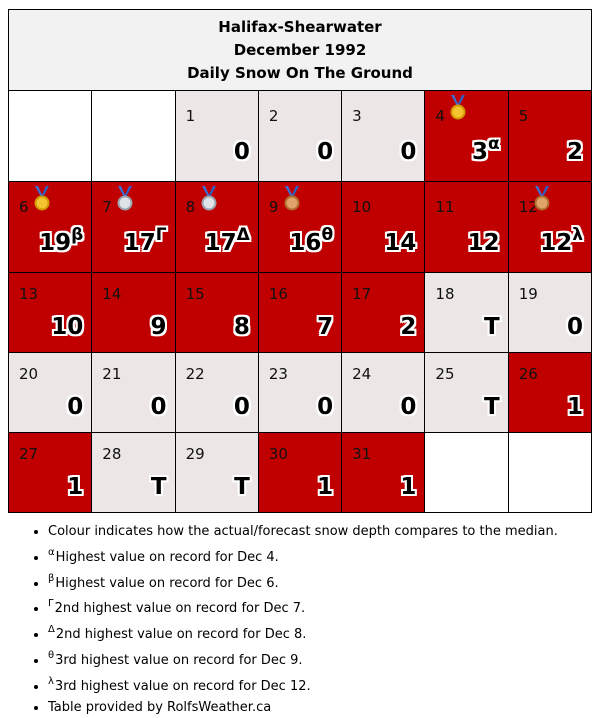 This screenshot has height=718, width=600. Describe the element at coordinates (195, 294) in the screenshot. I see `day-number: 15` at that location.